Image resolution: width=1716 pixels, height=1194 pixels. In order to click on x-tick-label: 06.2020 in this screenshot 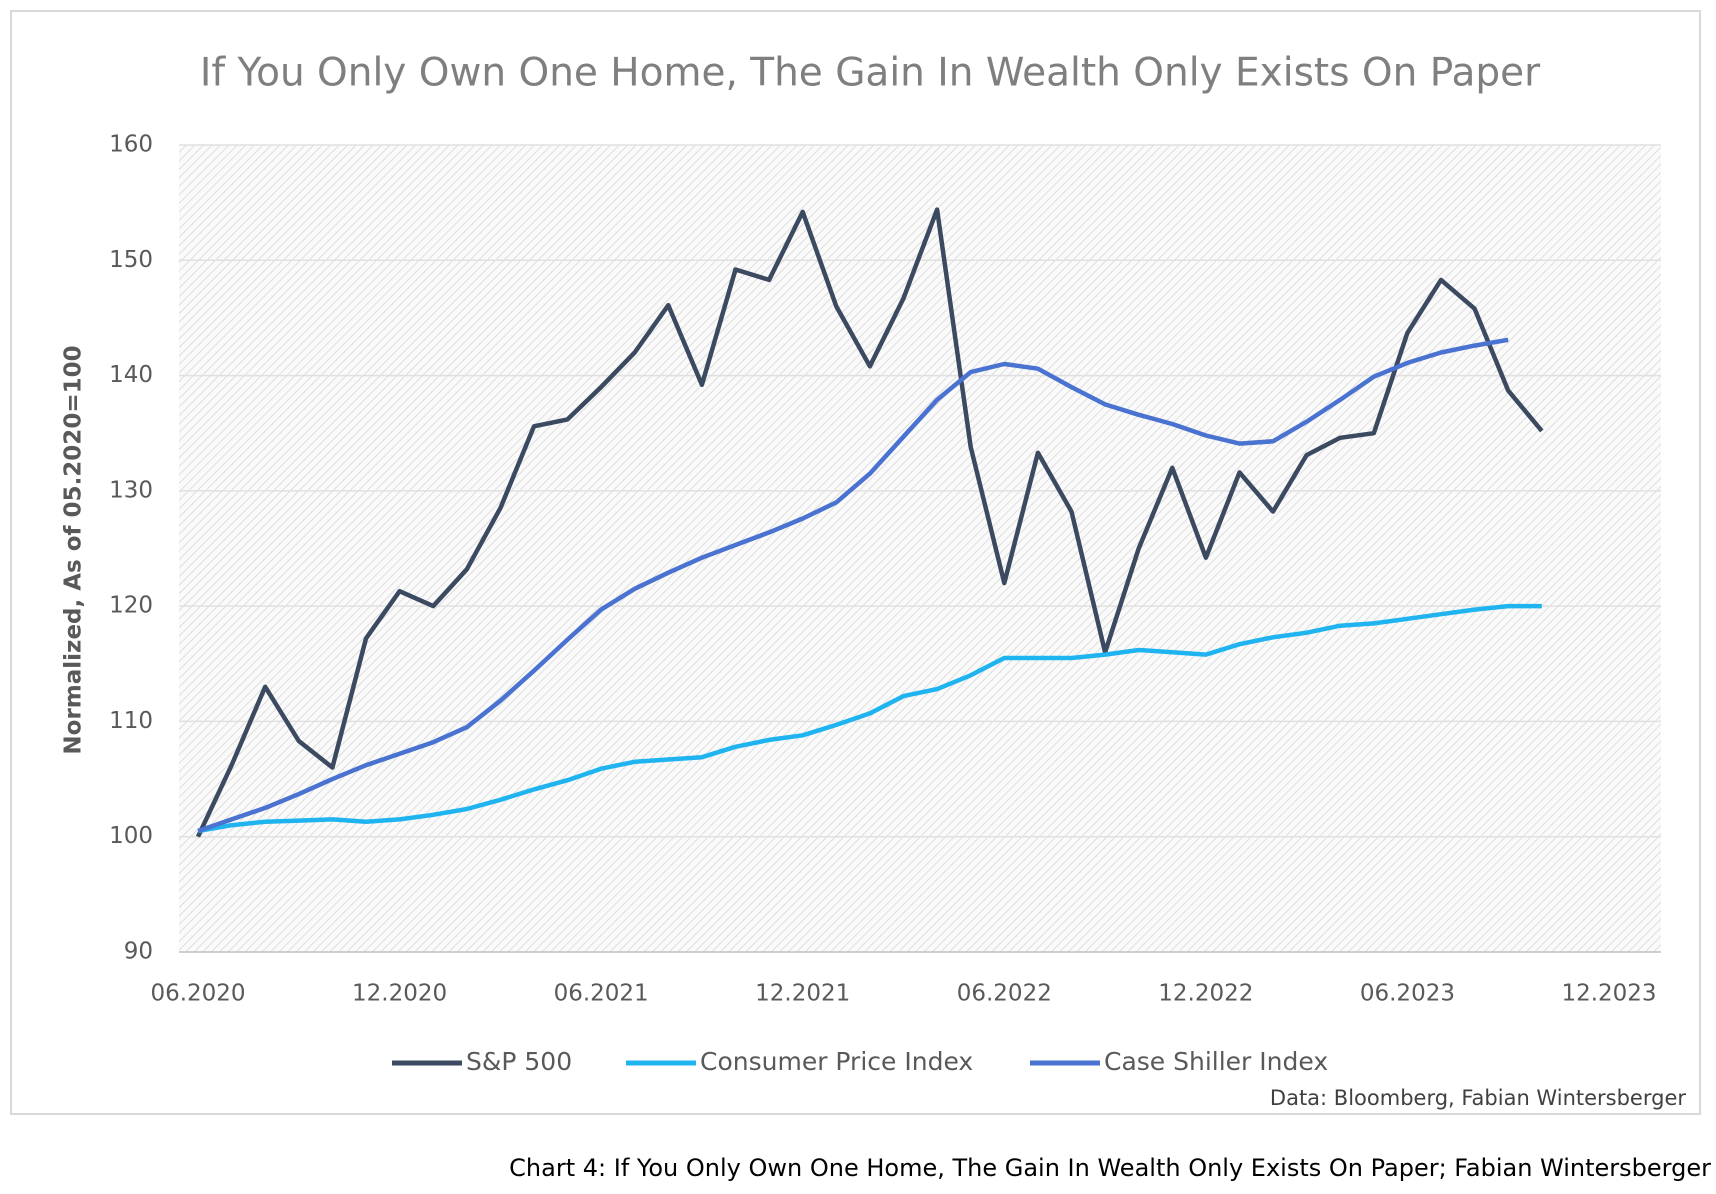, I will do `click(197, 994)`.